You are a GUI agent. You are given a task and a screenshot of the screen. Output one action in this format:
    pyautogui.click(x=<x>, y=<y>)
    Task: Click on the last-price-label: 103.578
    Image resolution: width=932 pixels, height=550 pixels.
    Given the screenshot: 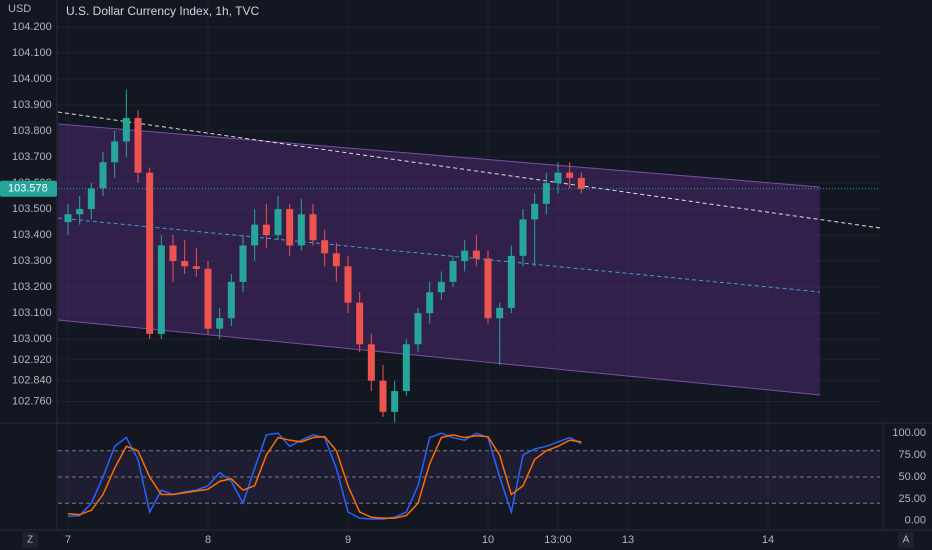 What is the action you would take?
    pyautogui.click(x=28, y=189)
    